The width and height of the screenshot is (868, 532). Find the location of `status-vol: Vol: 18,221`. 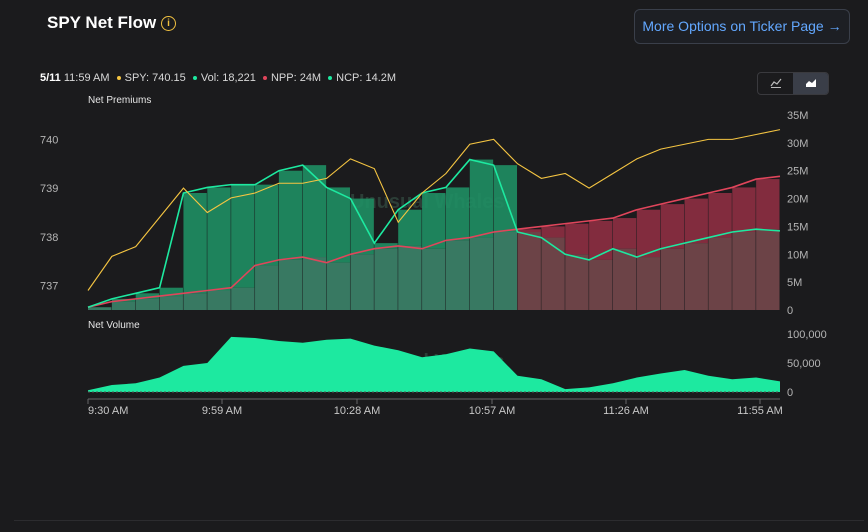

status-vol: Vol: 18,221 is located at coordinates (228, 78).